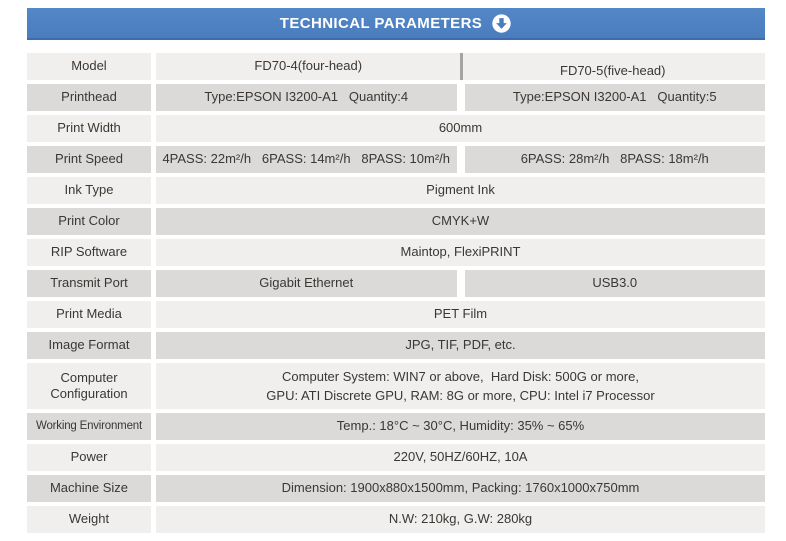  Describe the element at coordinates (89, 190) in the screenshot. I see `row-label: Ink Type` at that location.